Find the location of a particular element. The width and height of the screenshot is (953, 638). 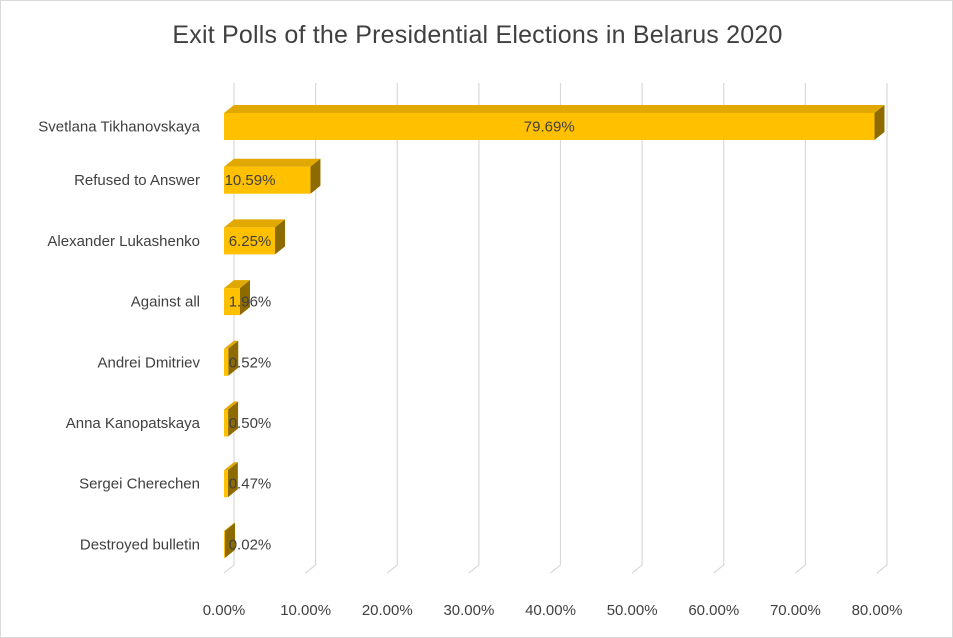

x-tick-label: 10.00% is located at coordinates (305, 610).